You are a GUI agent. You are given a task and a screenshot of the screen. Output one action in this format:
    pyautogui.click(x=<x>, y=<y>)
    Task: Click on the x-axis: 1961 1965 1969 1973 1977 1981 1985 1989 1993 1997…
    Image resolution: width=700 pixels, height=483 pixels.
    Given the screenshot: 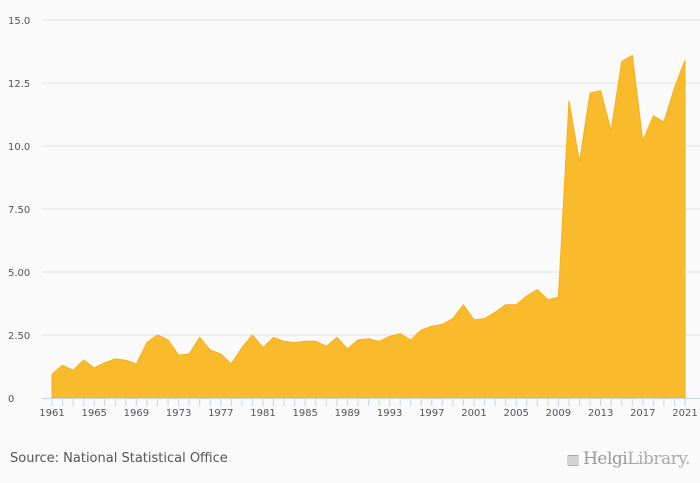 What is the action you would take?
    pyautogui.click(x=369, y=408)
    